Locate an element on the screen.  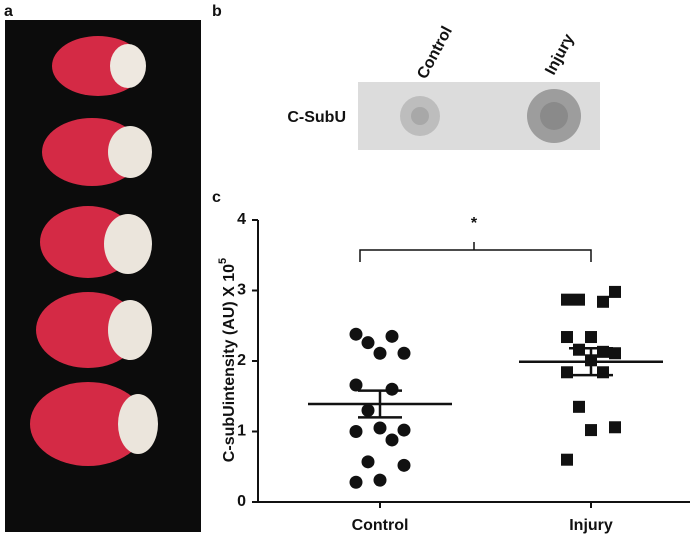
y-label-text: C-subUintensity (AU) X 10 is located at coordinates (229, 363).